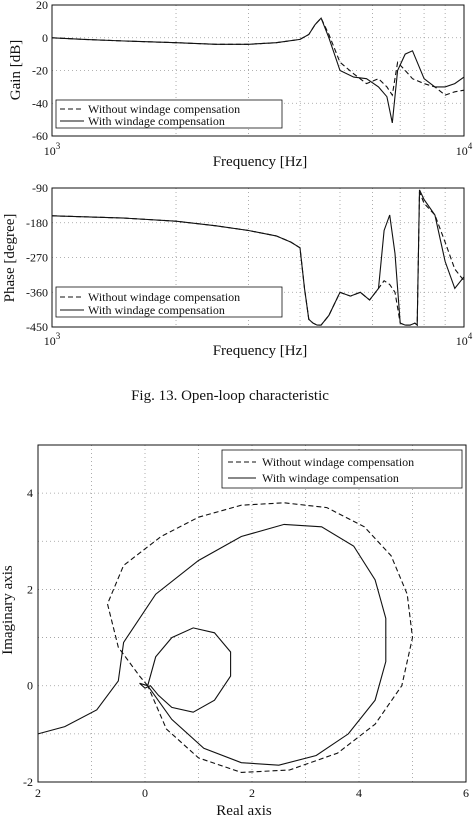  I want to click on phase-series-with-windage, so click(258, 258).